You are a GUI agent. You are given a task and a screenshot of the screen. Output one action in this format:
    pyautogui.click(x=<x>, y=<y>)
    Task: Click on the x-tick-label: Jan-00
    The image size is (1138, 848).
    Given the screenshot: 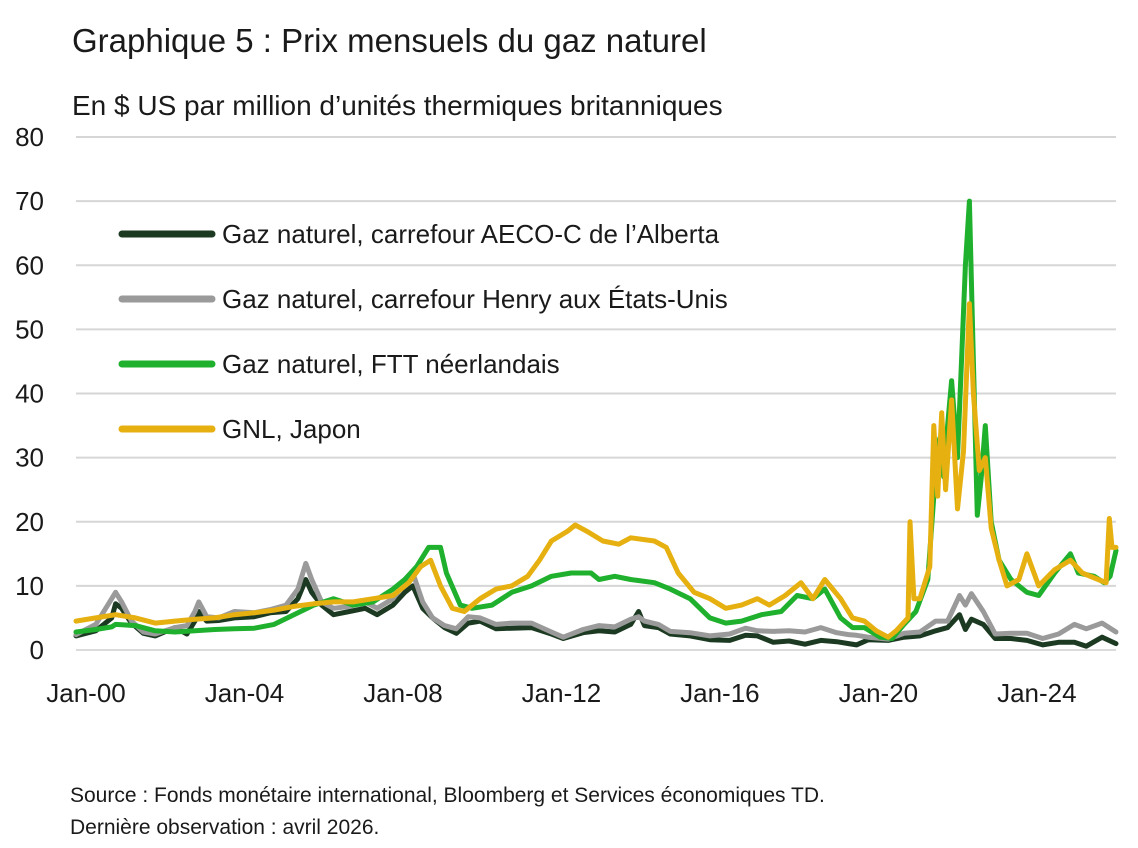 What is the action you would take?
    pyautogui.click(x=86, y=693)
    